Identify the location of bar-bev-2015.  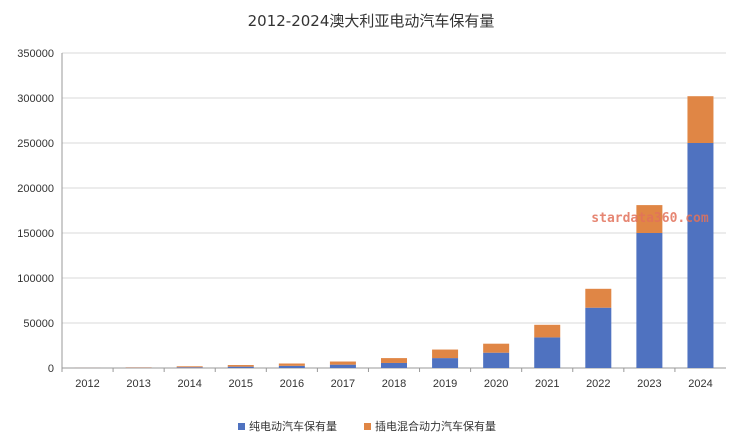
(240, 367).